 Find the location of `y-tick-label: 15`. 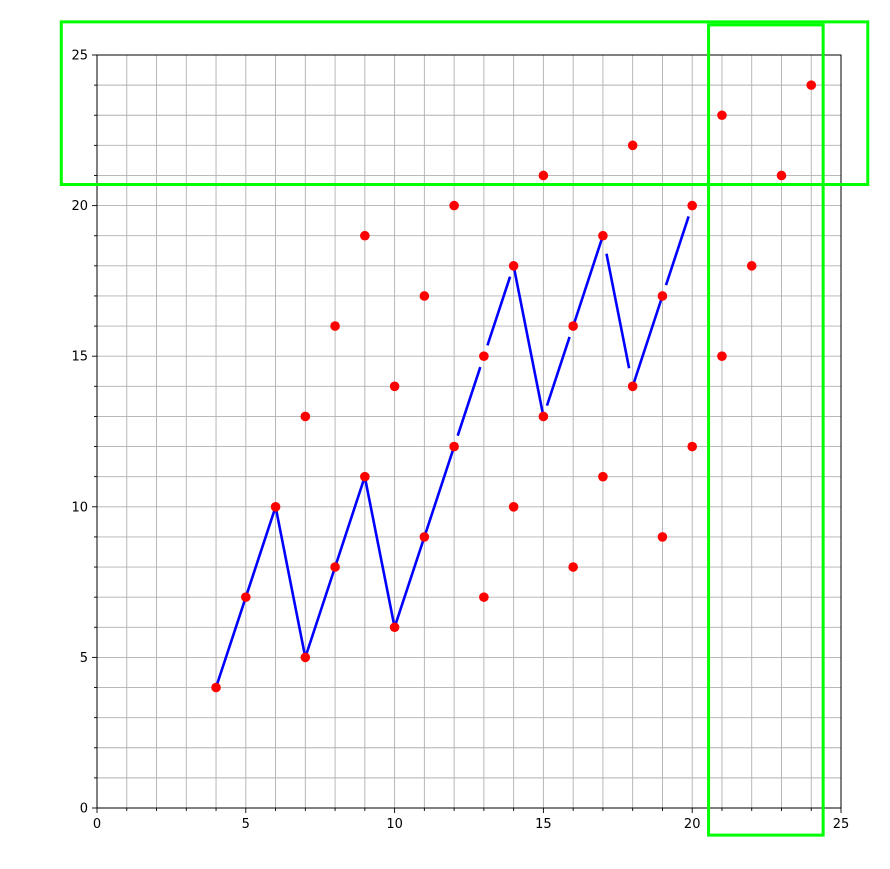

y-tick-label: 15 is located at coordinates (79, 357).